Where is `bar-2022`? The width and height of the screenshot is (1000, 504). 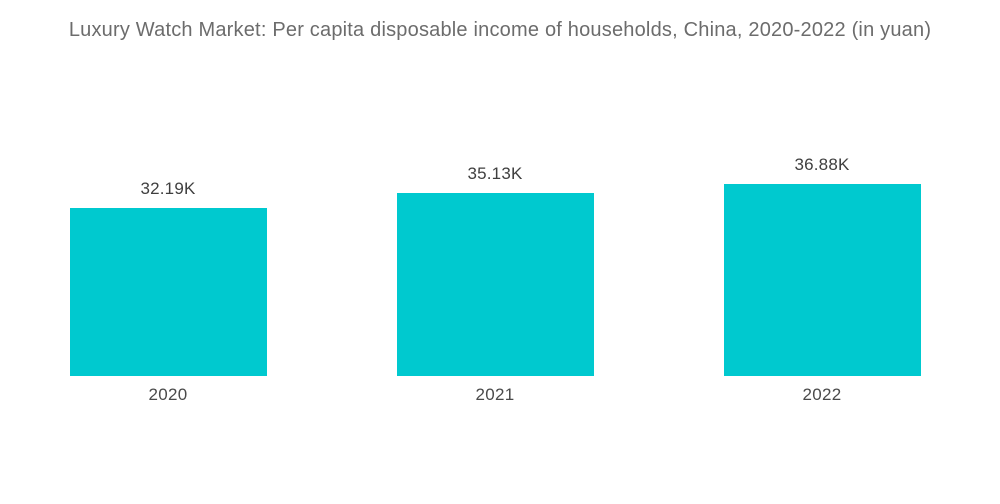
bar-2022 is located at coordinates (822, 280).